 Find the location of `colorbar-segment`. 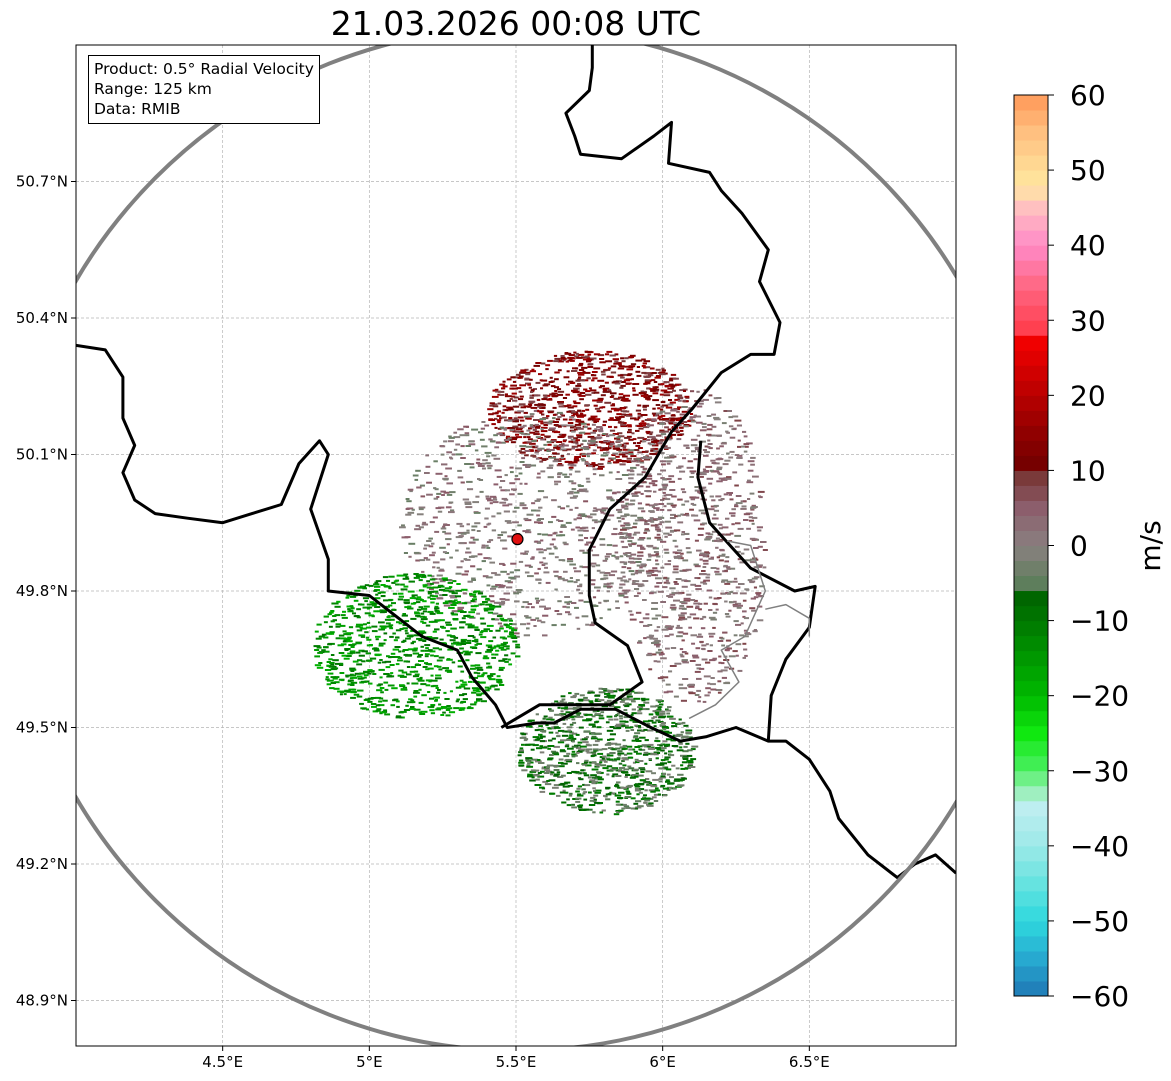

colorbar-segment is located at coordinates (1031, 433).